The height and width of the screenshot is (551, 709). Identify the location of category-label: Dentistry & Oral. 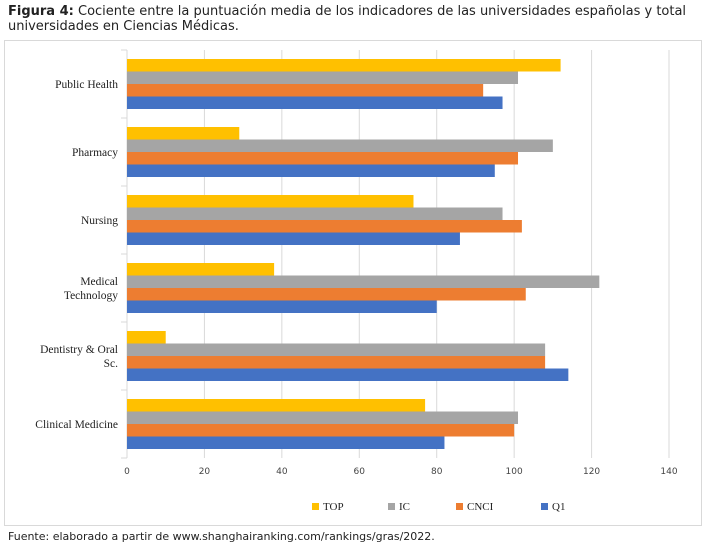
(79, 350).